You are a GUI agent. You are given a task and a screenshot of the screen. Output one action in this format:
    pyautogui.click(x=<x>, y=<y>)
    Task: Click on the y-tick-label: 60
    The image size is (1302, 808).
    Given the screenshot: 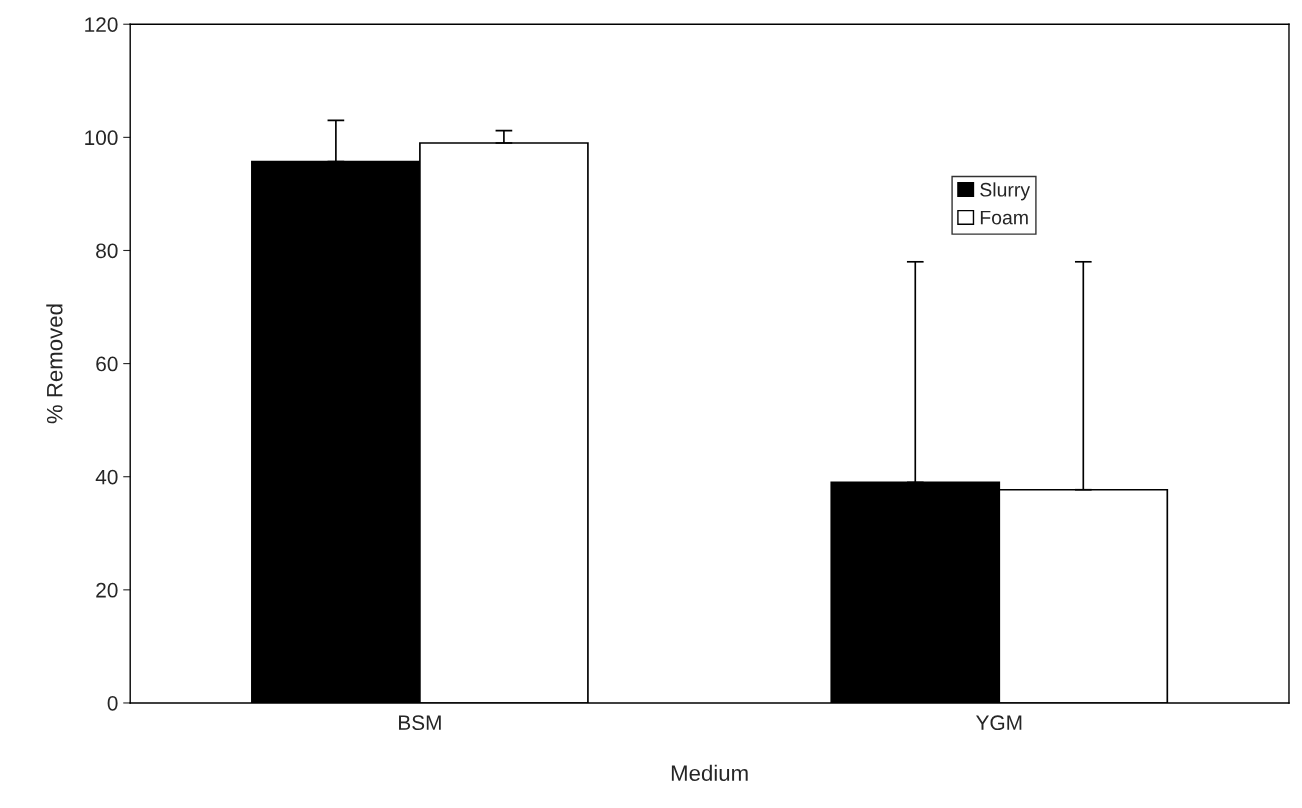 What is the action you would take?
    pyautogui.click(x=107, y=364)
    